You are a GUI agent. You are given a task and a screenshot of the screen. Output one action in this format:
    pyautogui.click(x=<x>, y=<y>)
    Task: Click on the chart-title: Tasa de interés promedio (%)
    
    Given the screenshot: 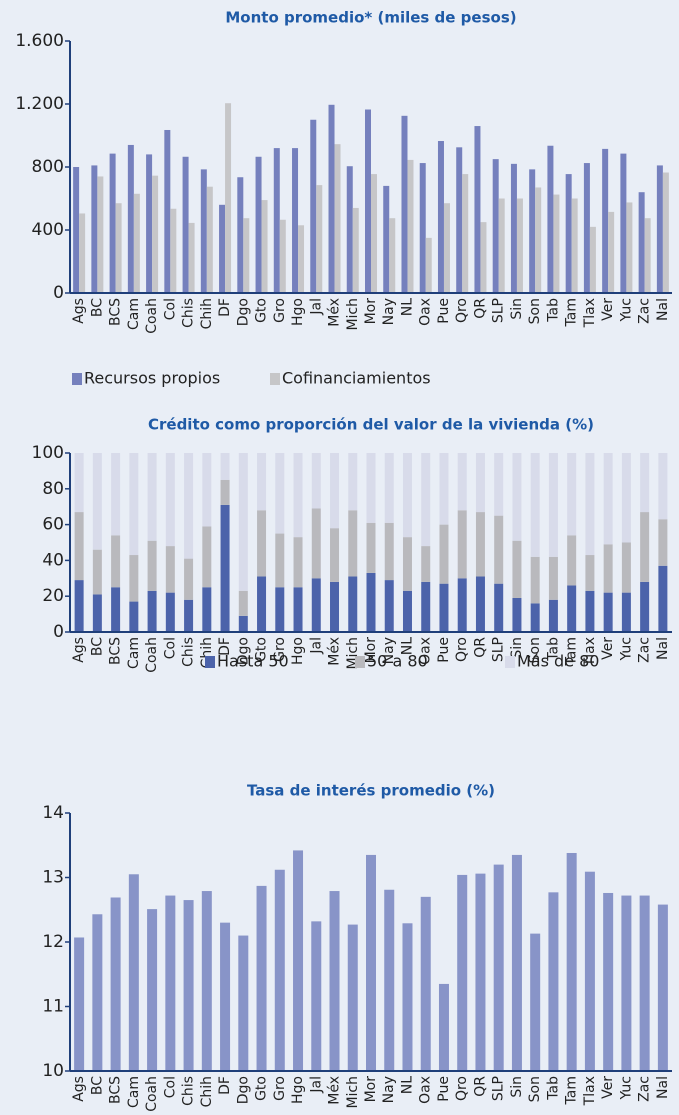 What is the action you would take?
    pyautogui.click(x=371, y=791)
    